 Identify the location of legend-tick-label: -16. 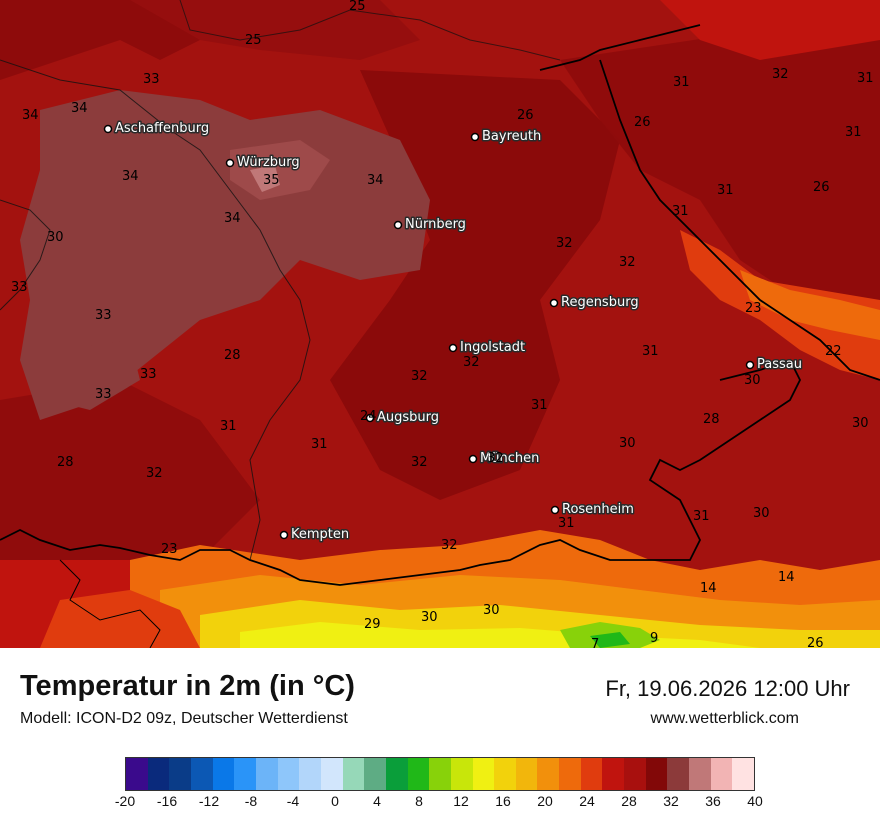
(167, 801).